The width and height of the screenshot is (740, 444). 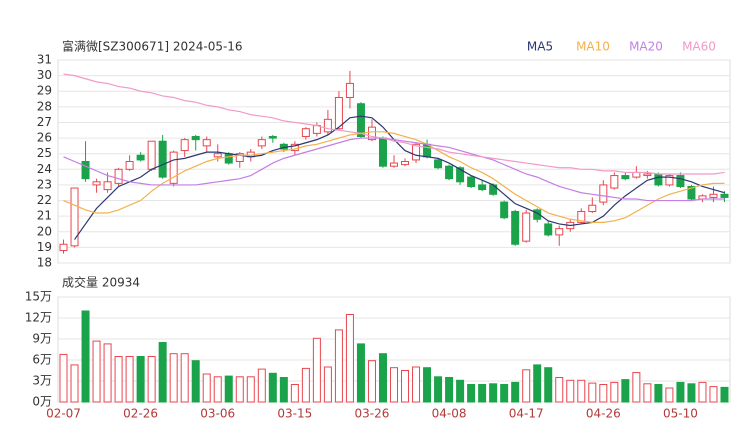 I want to click on y-tick-label: 12万, so click(x=38, y=318).